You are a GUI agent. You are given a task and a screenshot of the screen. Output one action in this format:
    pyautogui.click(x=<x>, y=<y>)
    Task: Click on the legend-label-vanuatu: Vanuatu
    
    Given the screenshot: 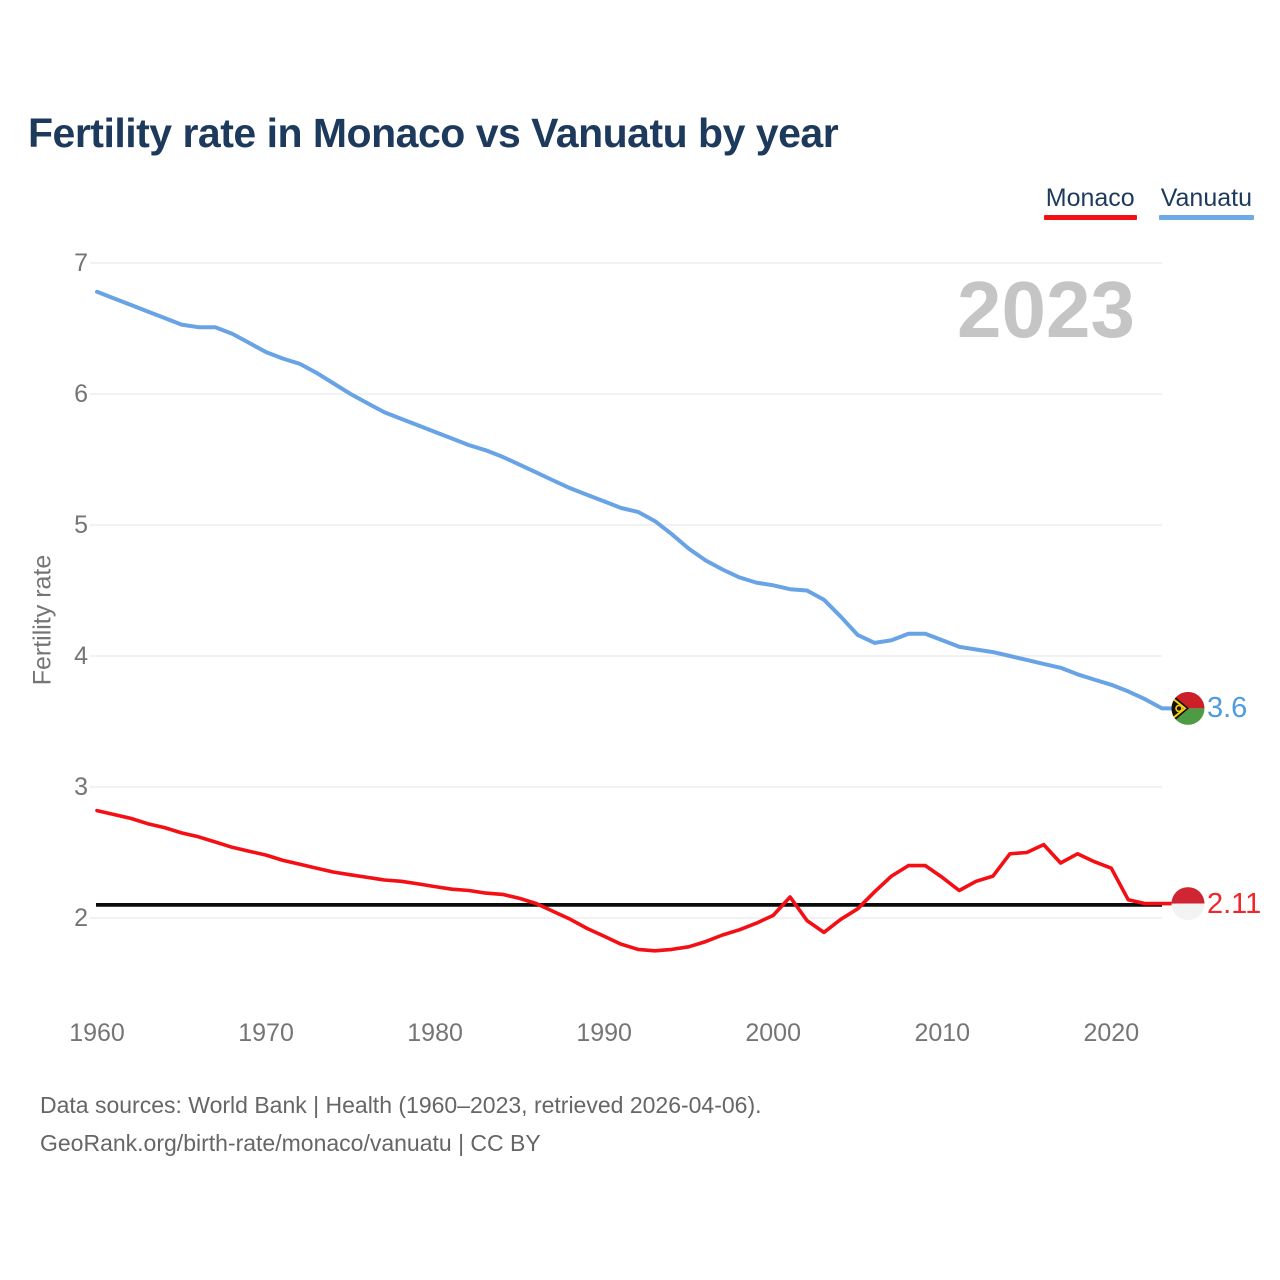 What is the action you would take?
    pyautogui.click(x=1206, y=198)
    